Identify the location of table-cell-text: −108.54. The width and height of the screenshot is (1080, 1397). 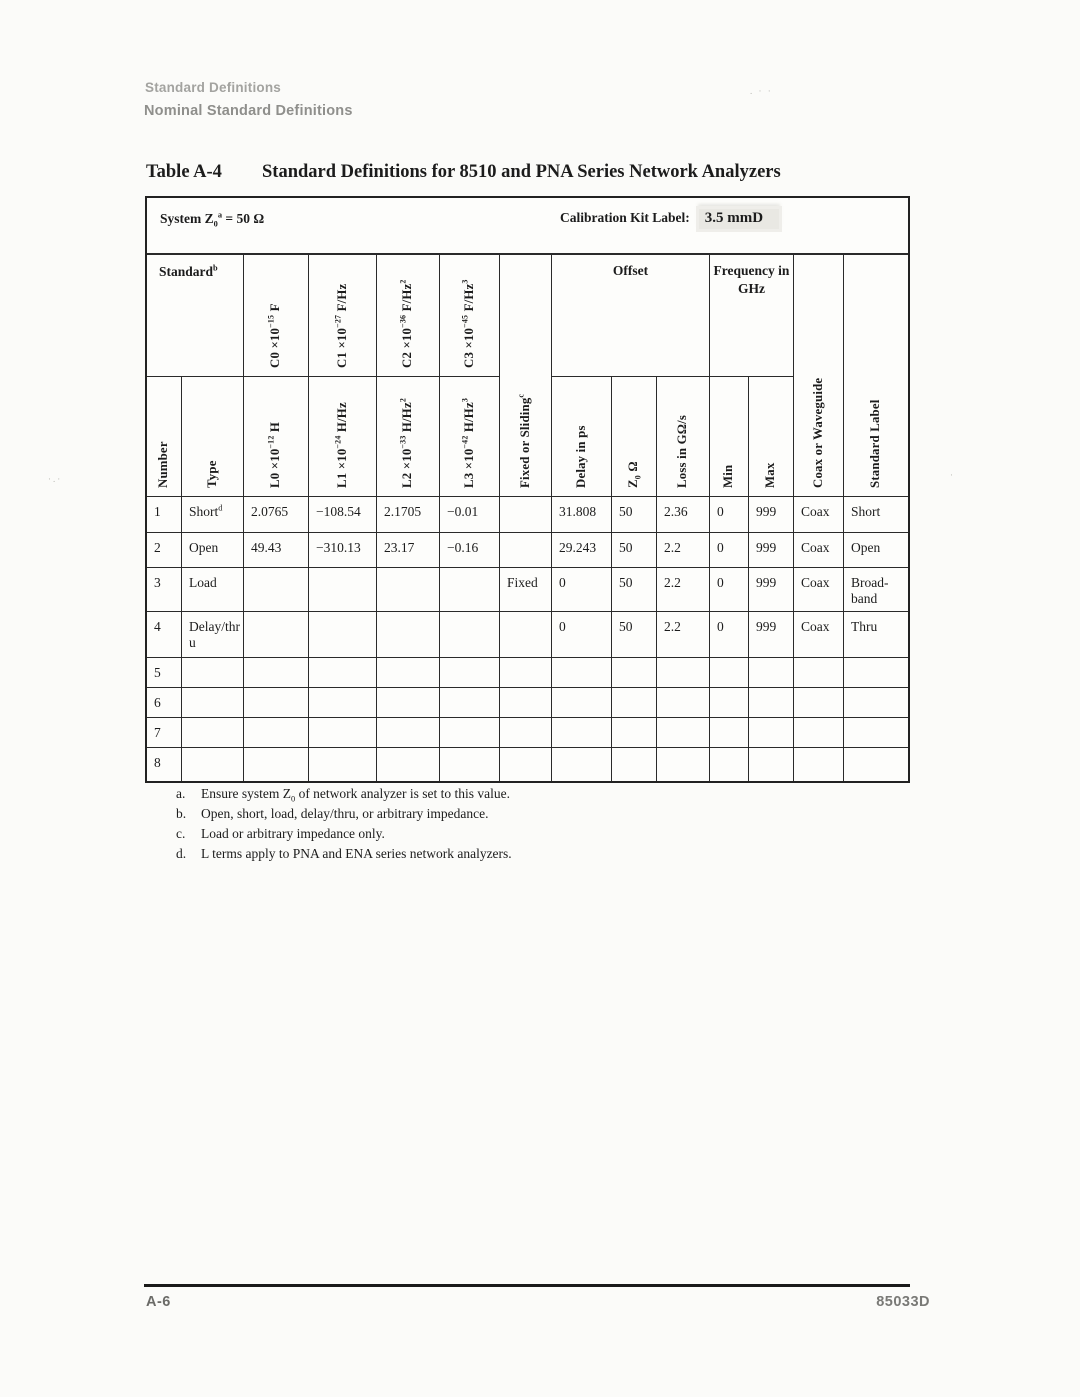
(338, 511).